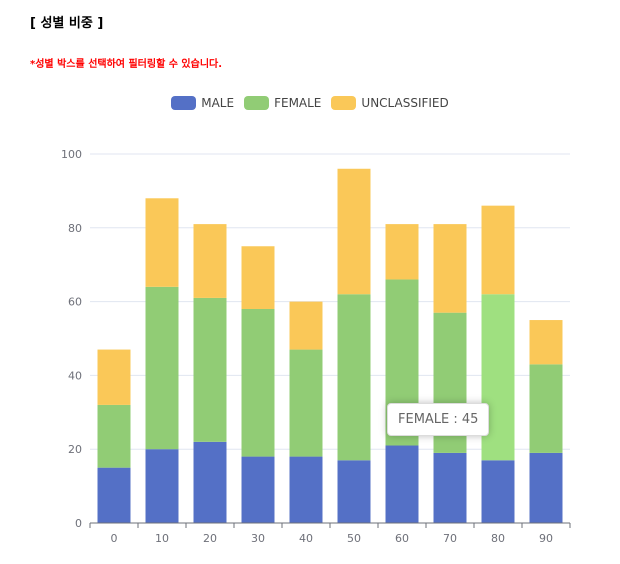 This screenshot has height=564, width=620. What do you see at coordinates (344, 103) in the screenshot?
I see `legend-swatch-unclassified` at bounding box center [344, 103].